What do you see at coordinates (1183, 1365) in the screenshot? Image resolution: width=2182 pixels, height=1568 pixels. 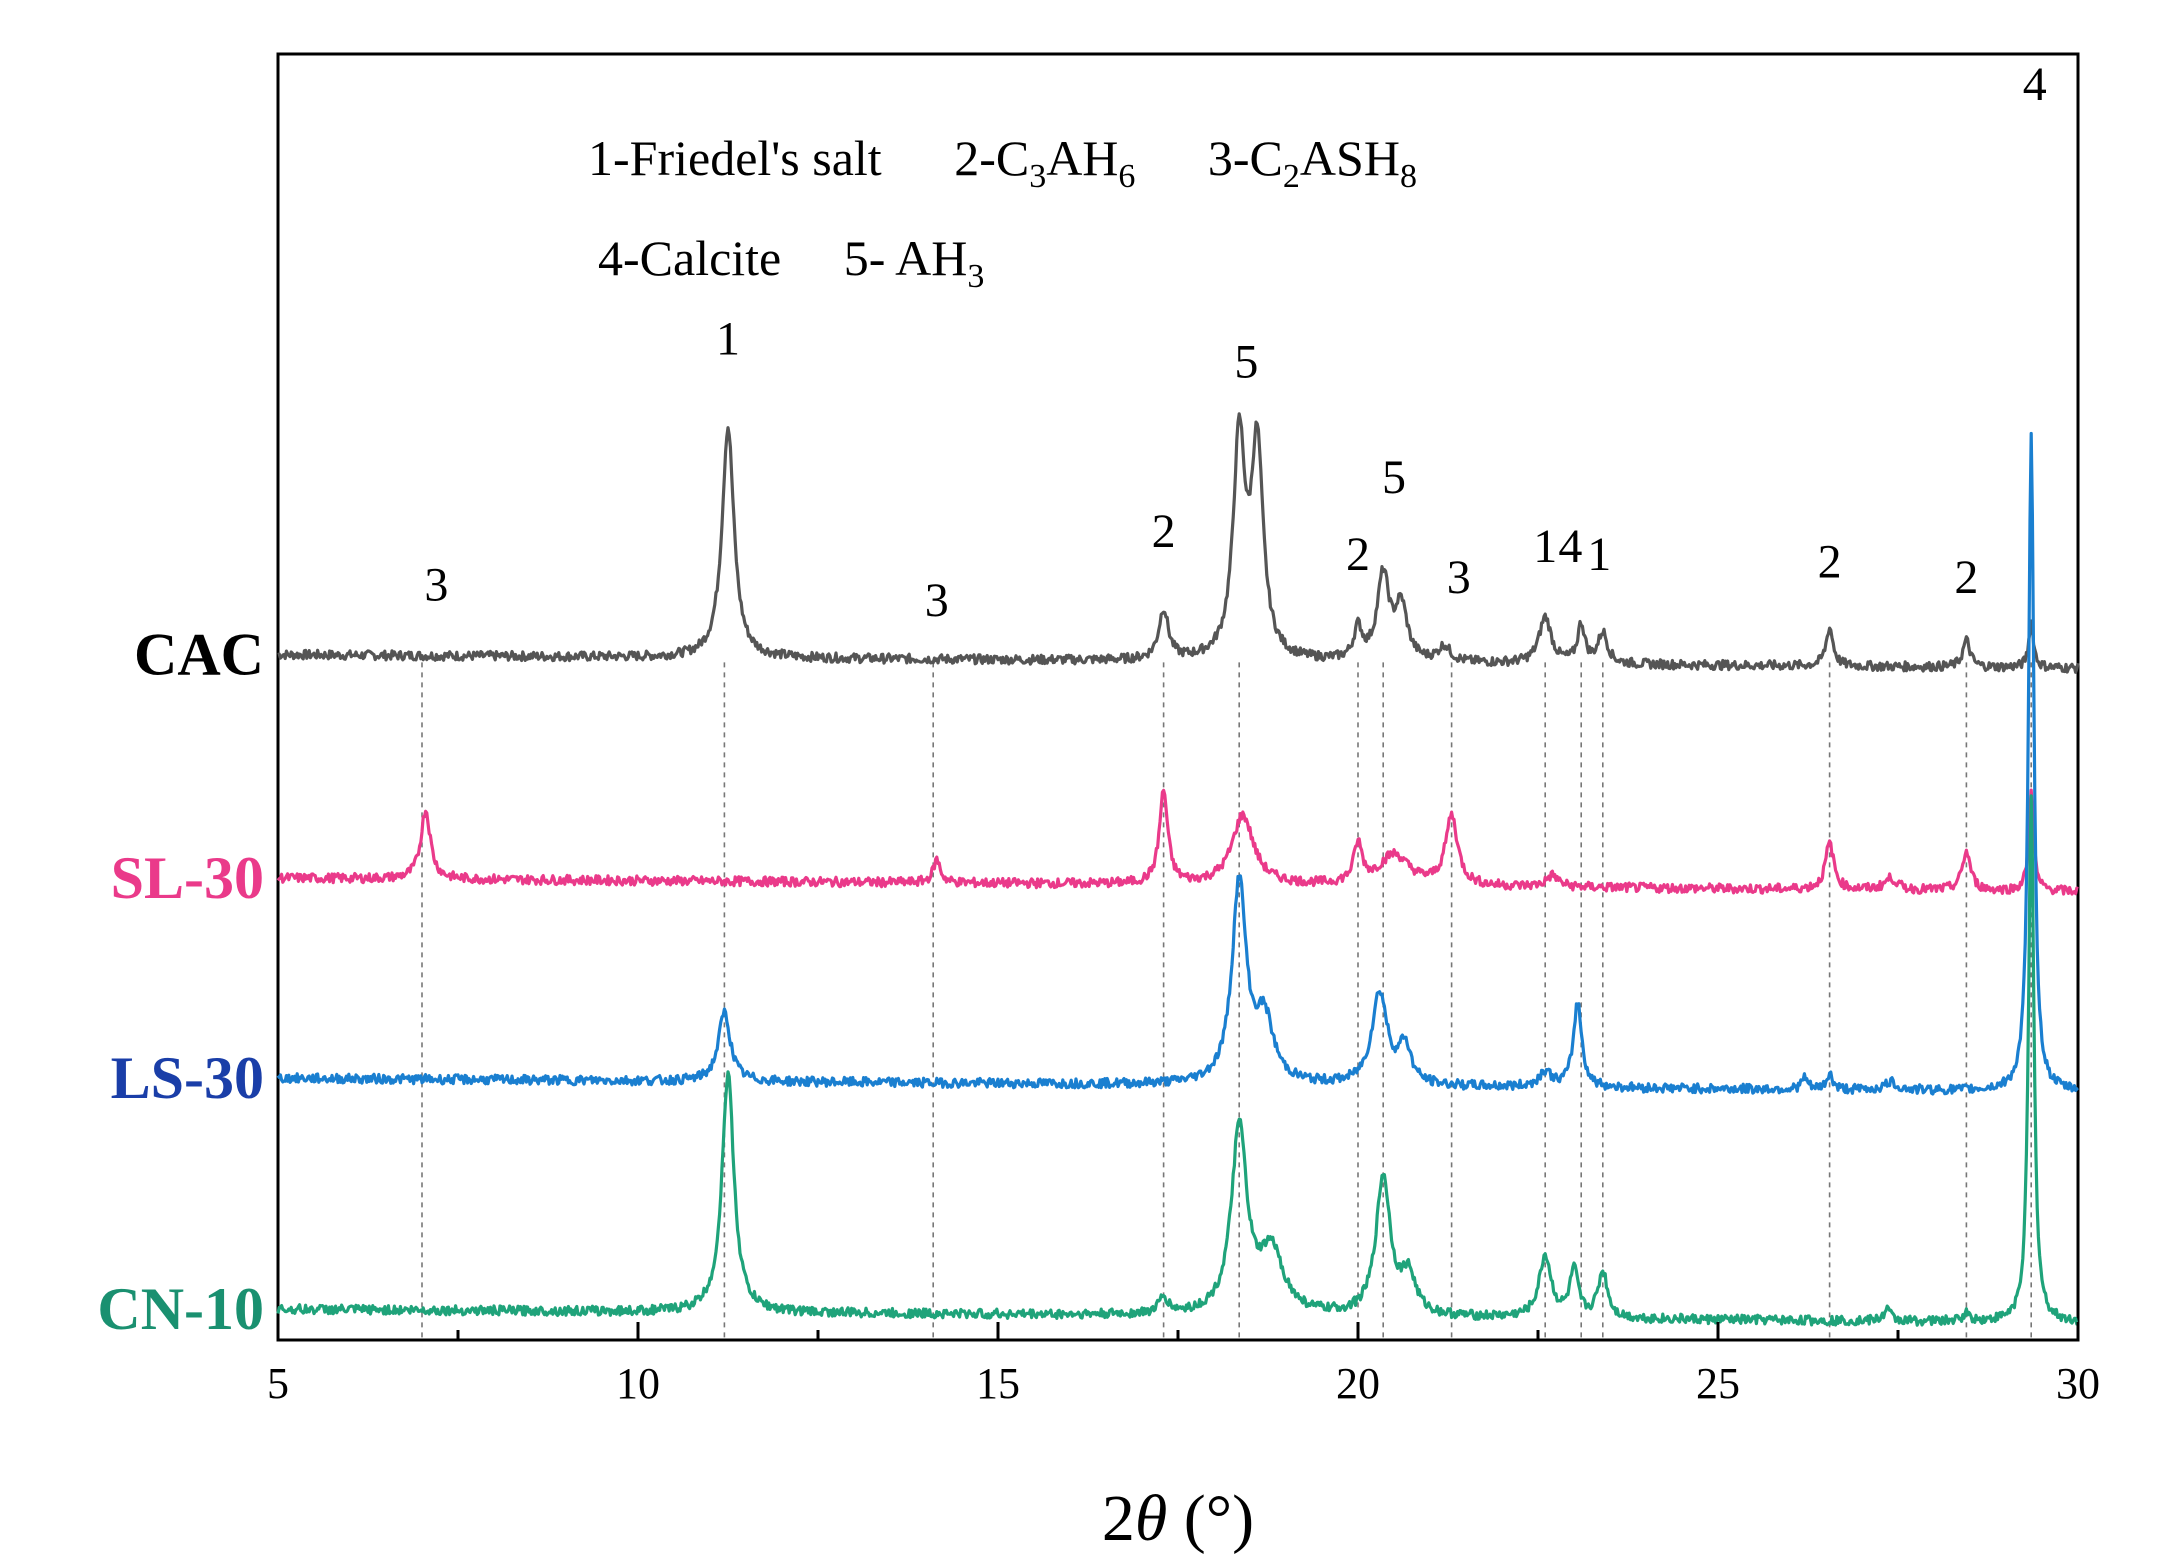 I see `x-axis: 5 10 15 20 25 30` at bounding box center [1183, 1365].